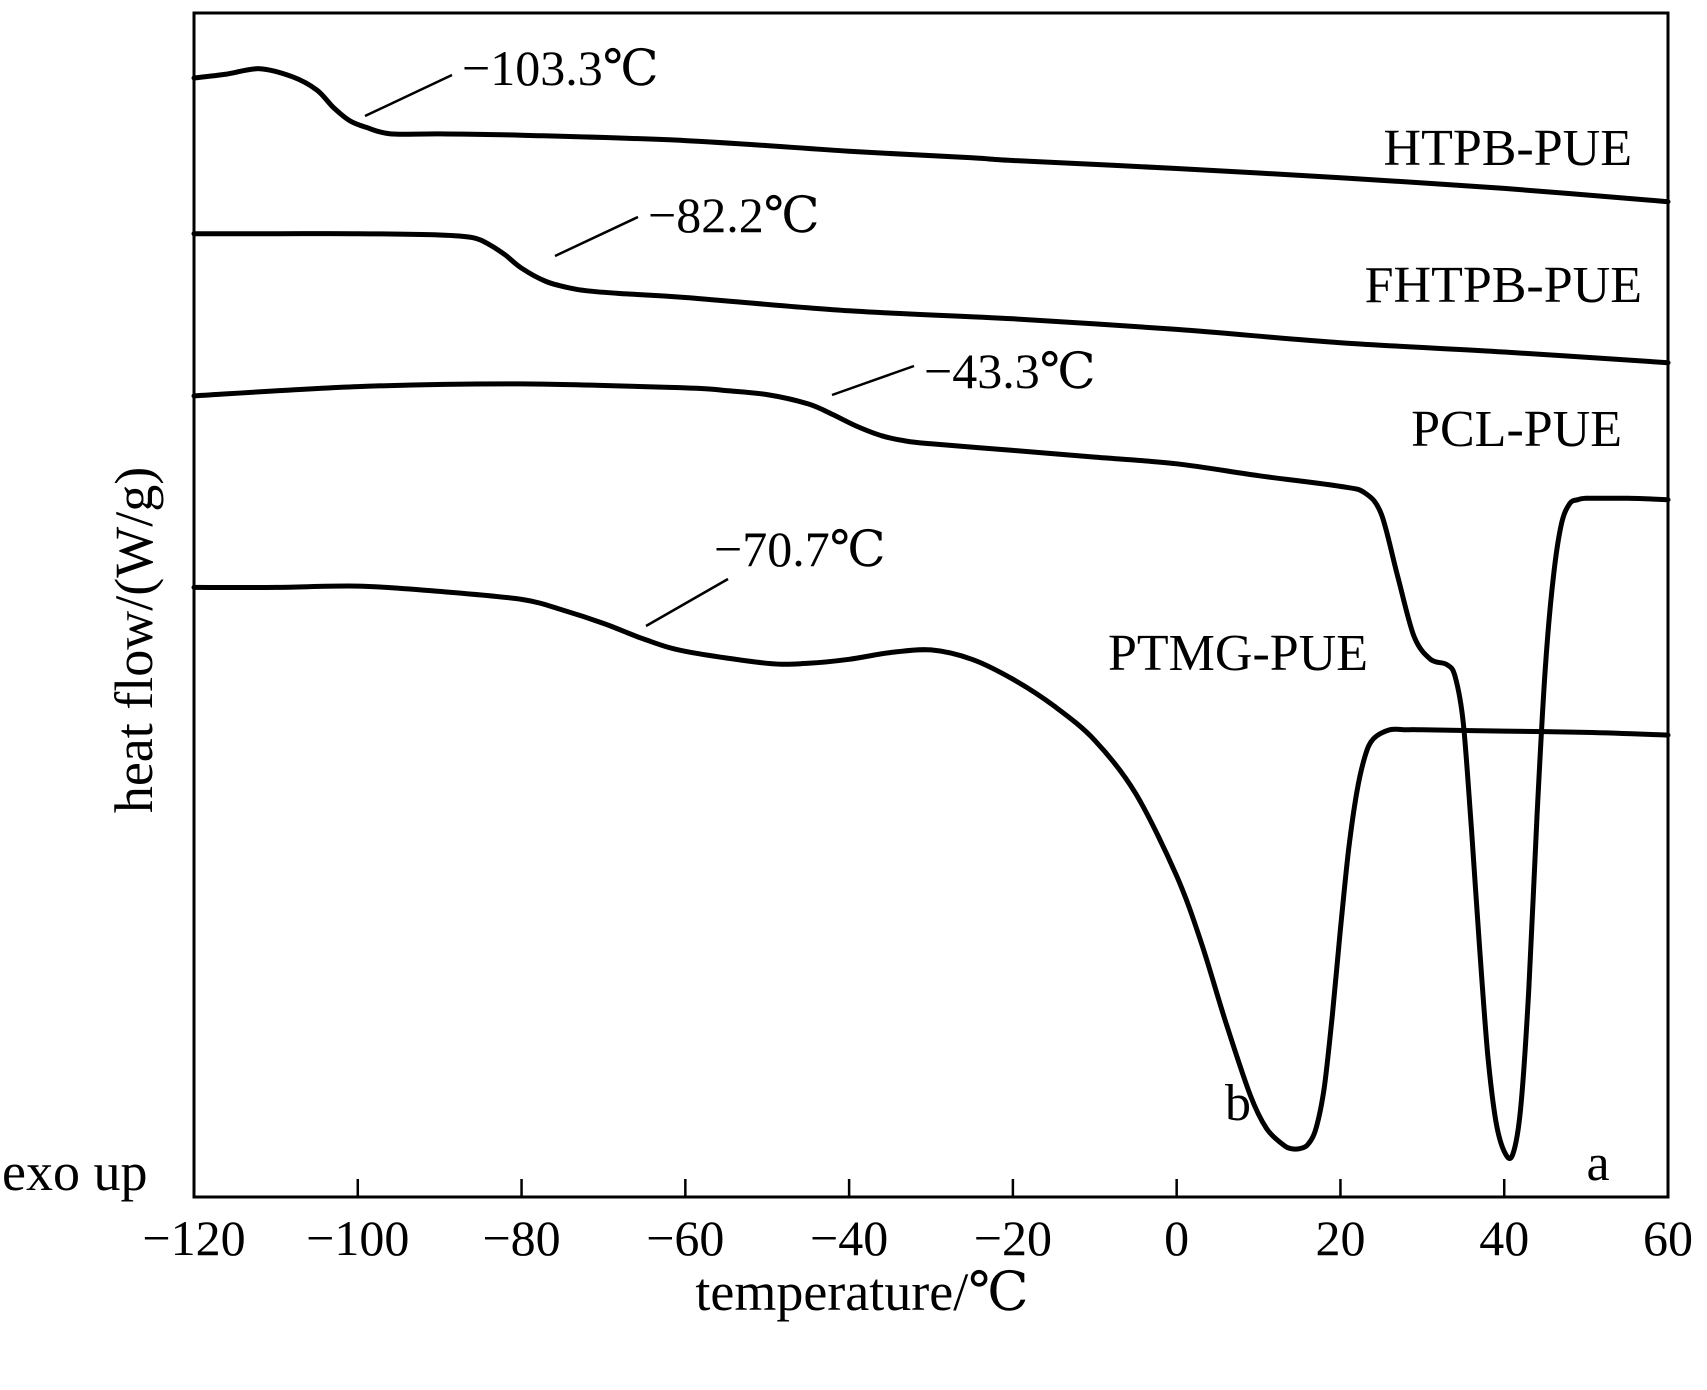  I want to click on curve-marker-label: b, so click(1238, 1103).